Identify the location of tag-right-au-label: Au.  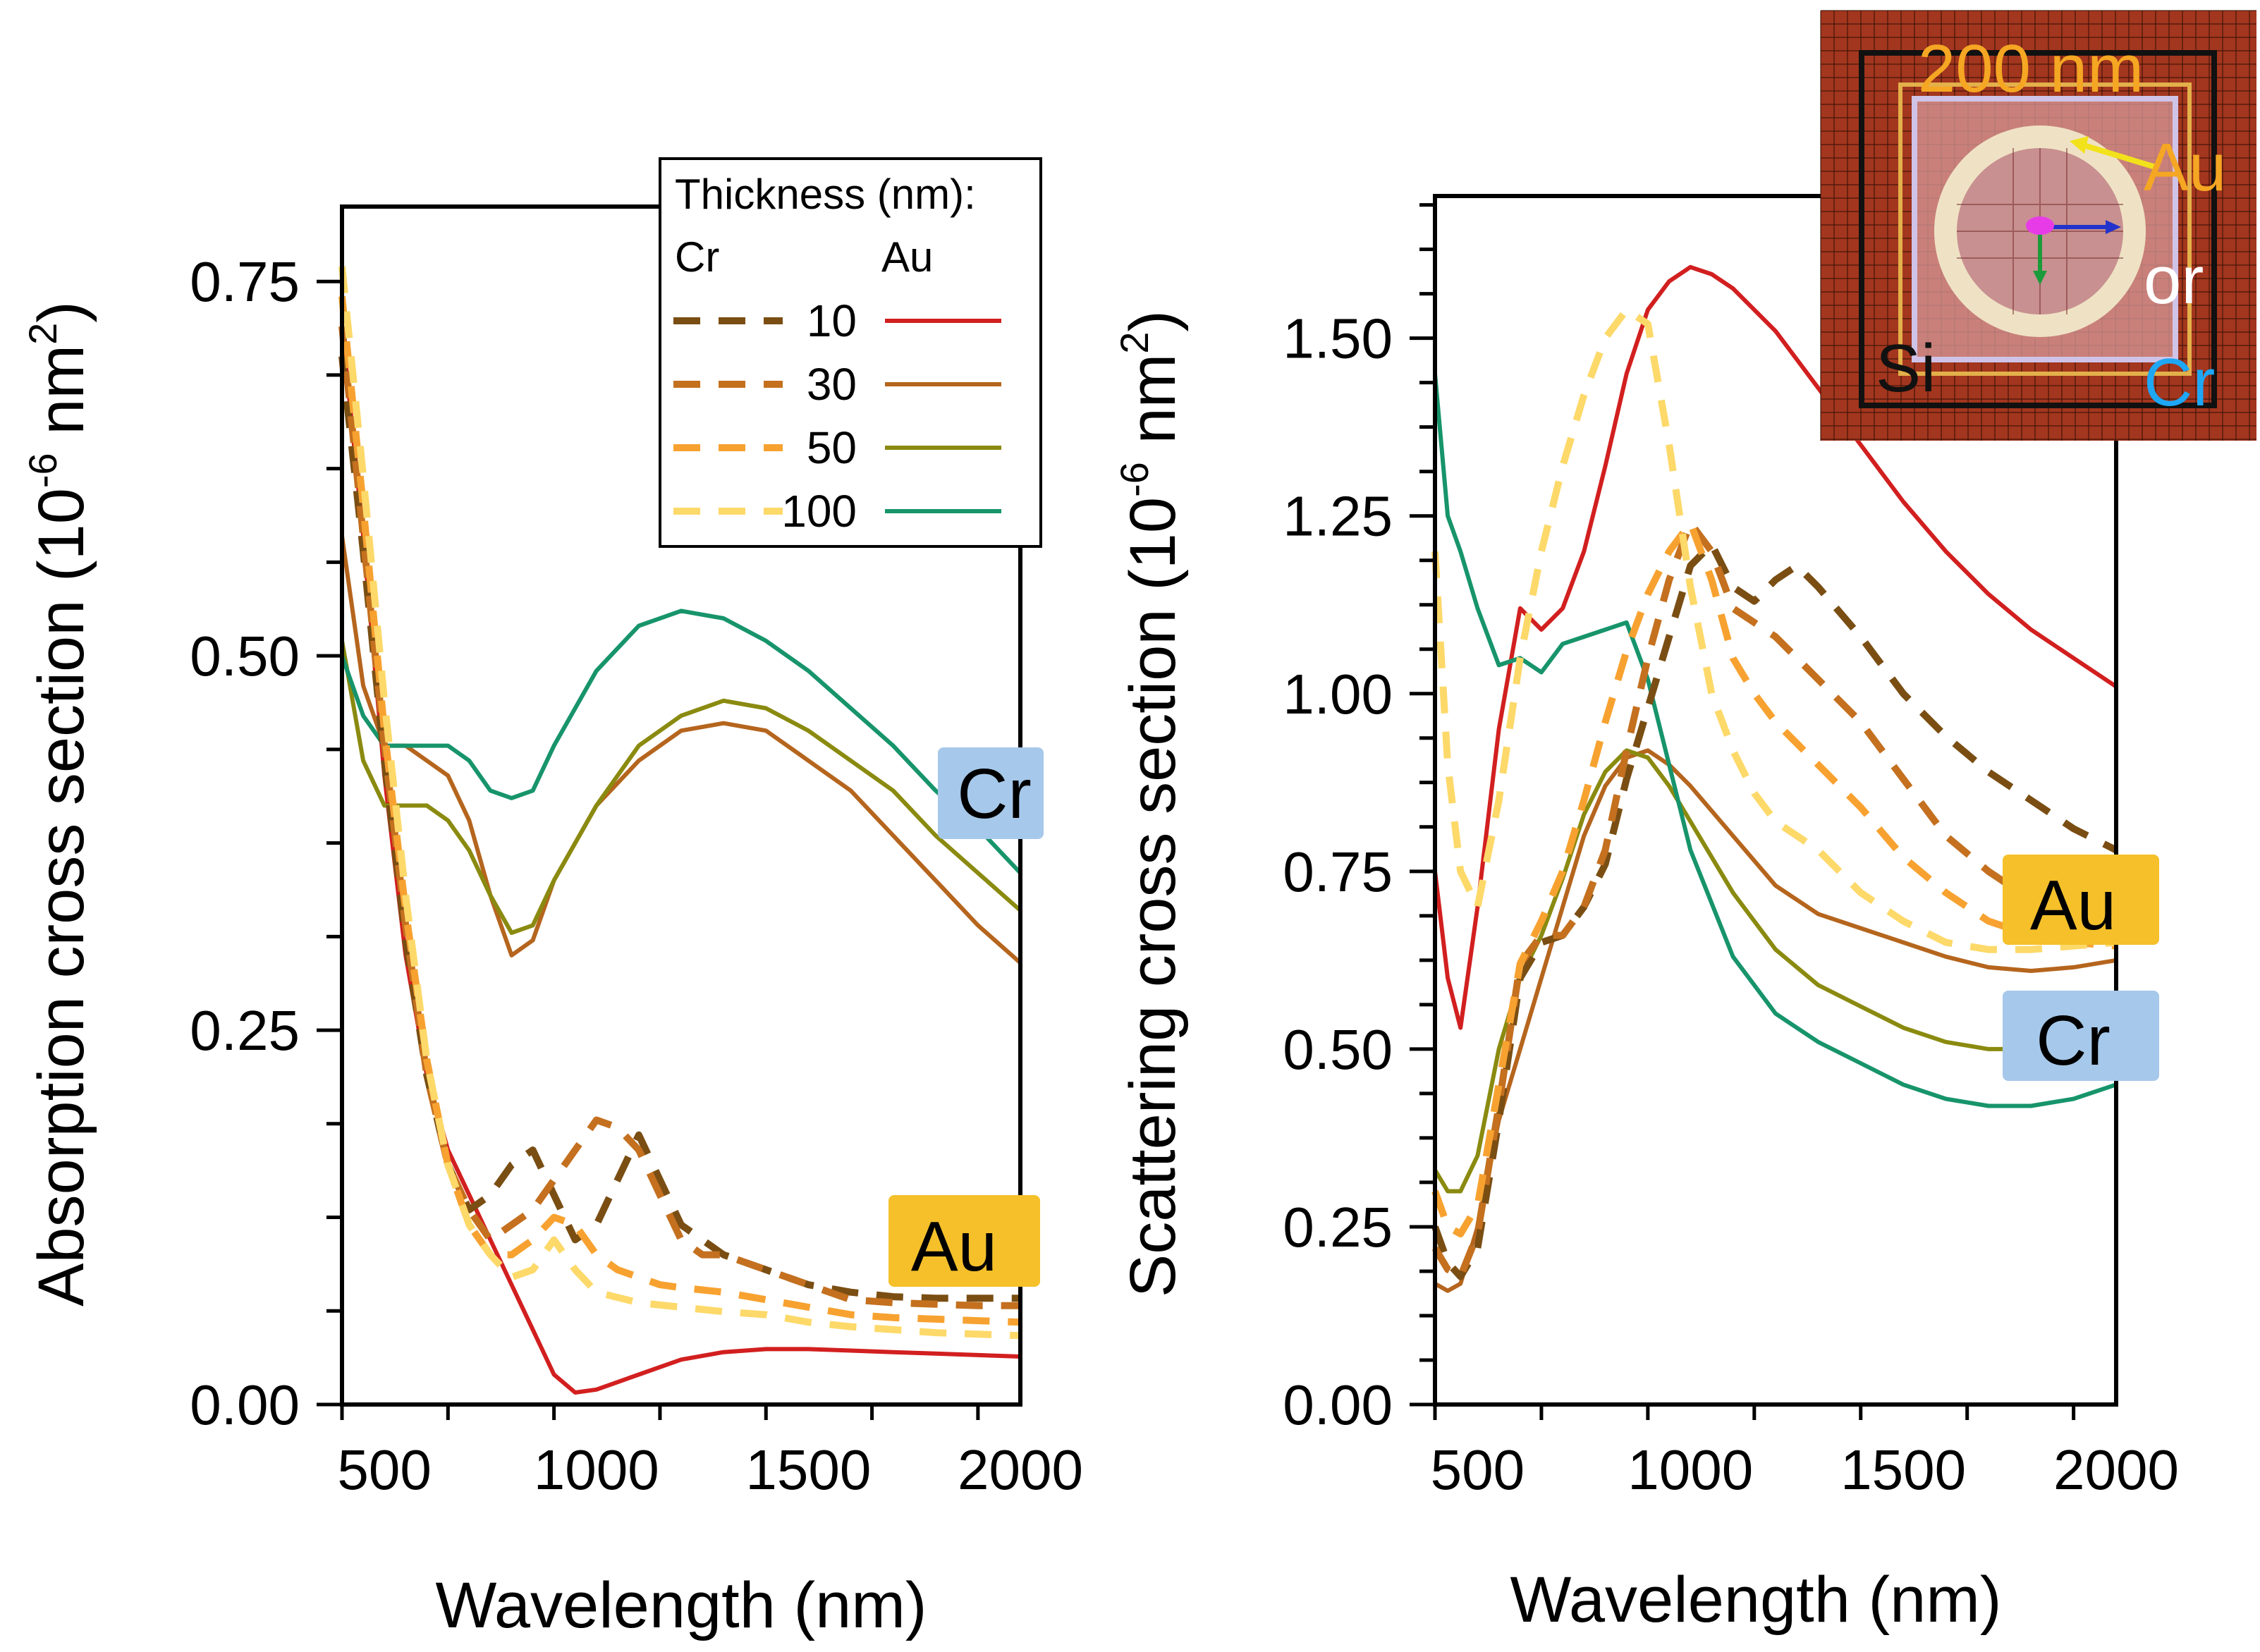
(2073, 906).